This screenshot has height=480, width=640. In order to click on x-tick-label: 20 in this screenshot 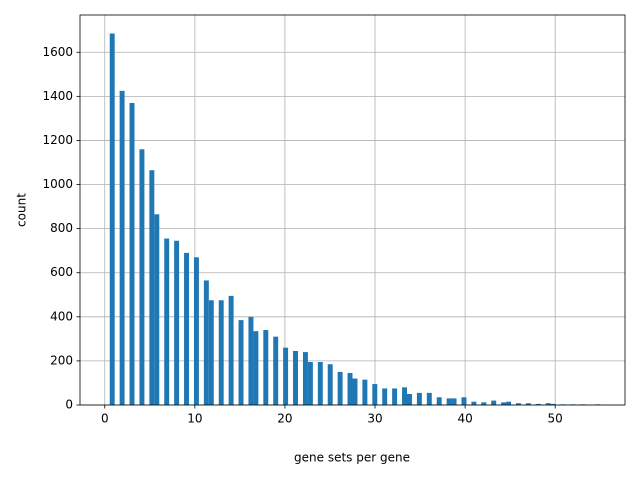, I will do `click(284, 419)`.